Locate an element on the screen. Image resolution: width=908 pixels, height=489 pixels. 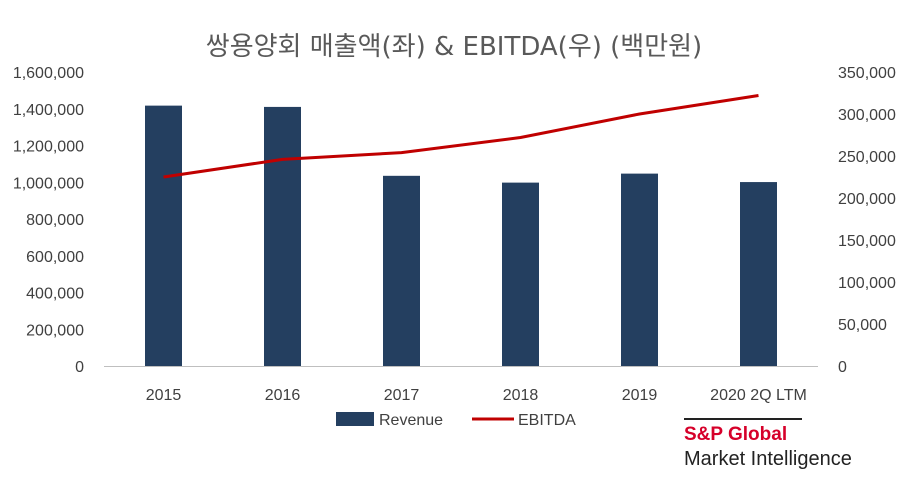
x-tick-label: 2016 is located at coordinates (283, 395).